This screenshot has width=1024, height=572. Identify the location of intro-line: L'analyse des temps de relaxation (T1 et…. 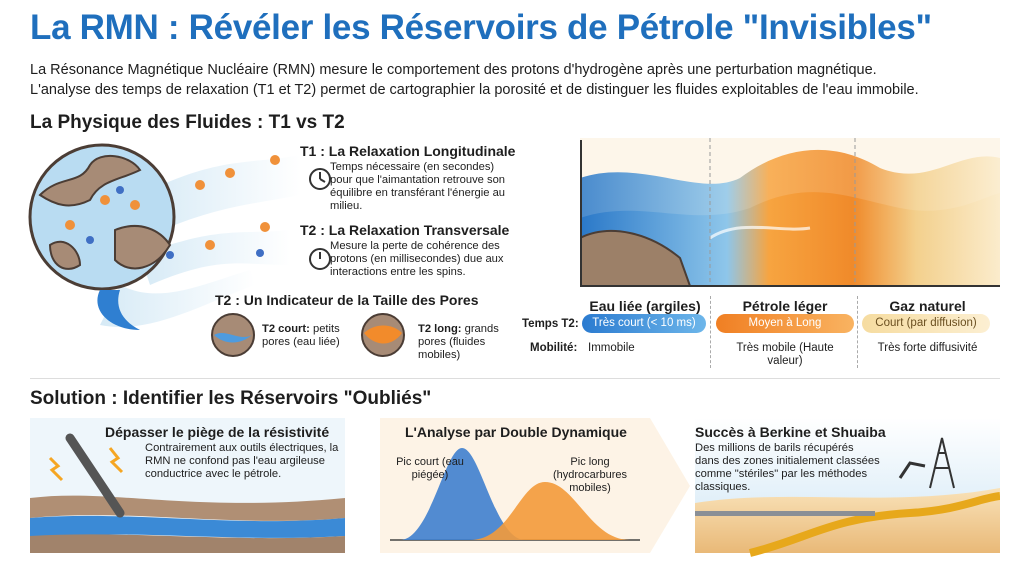
(474, 90).